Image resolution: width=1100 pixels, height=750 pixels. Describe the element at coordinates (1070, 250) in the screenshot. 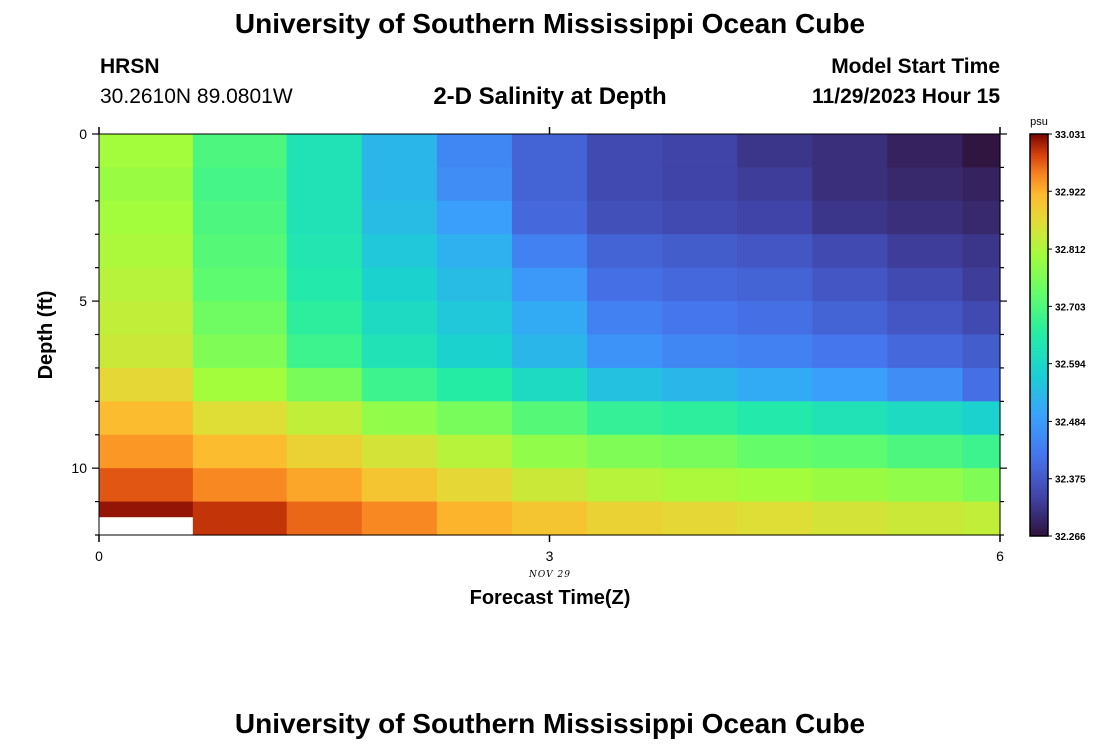

I see `colorbar-tick-label: 32.812` at that location.